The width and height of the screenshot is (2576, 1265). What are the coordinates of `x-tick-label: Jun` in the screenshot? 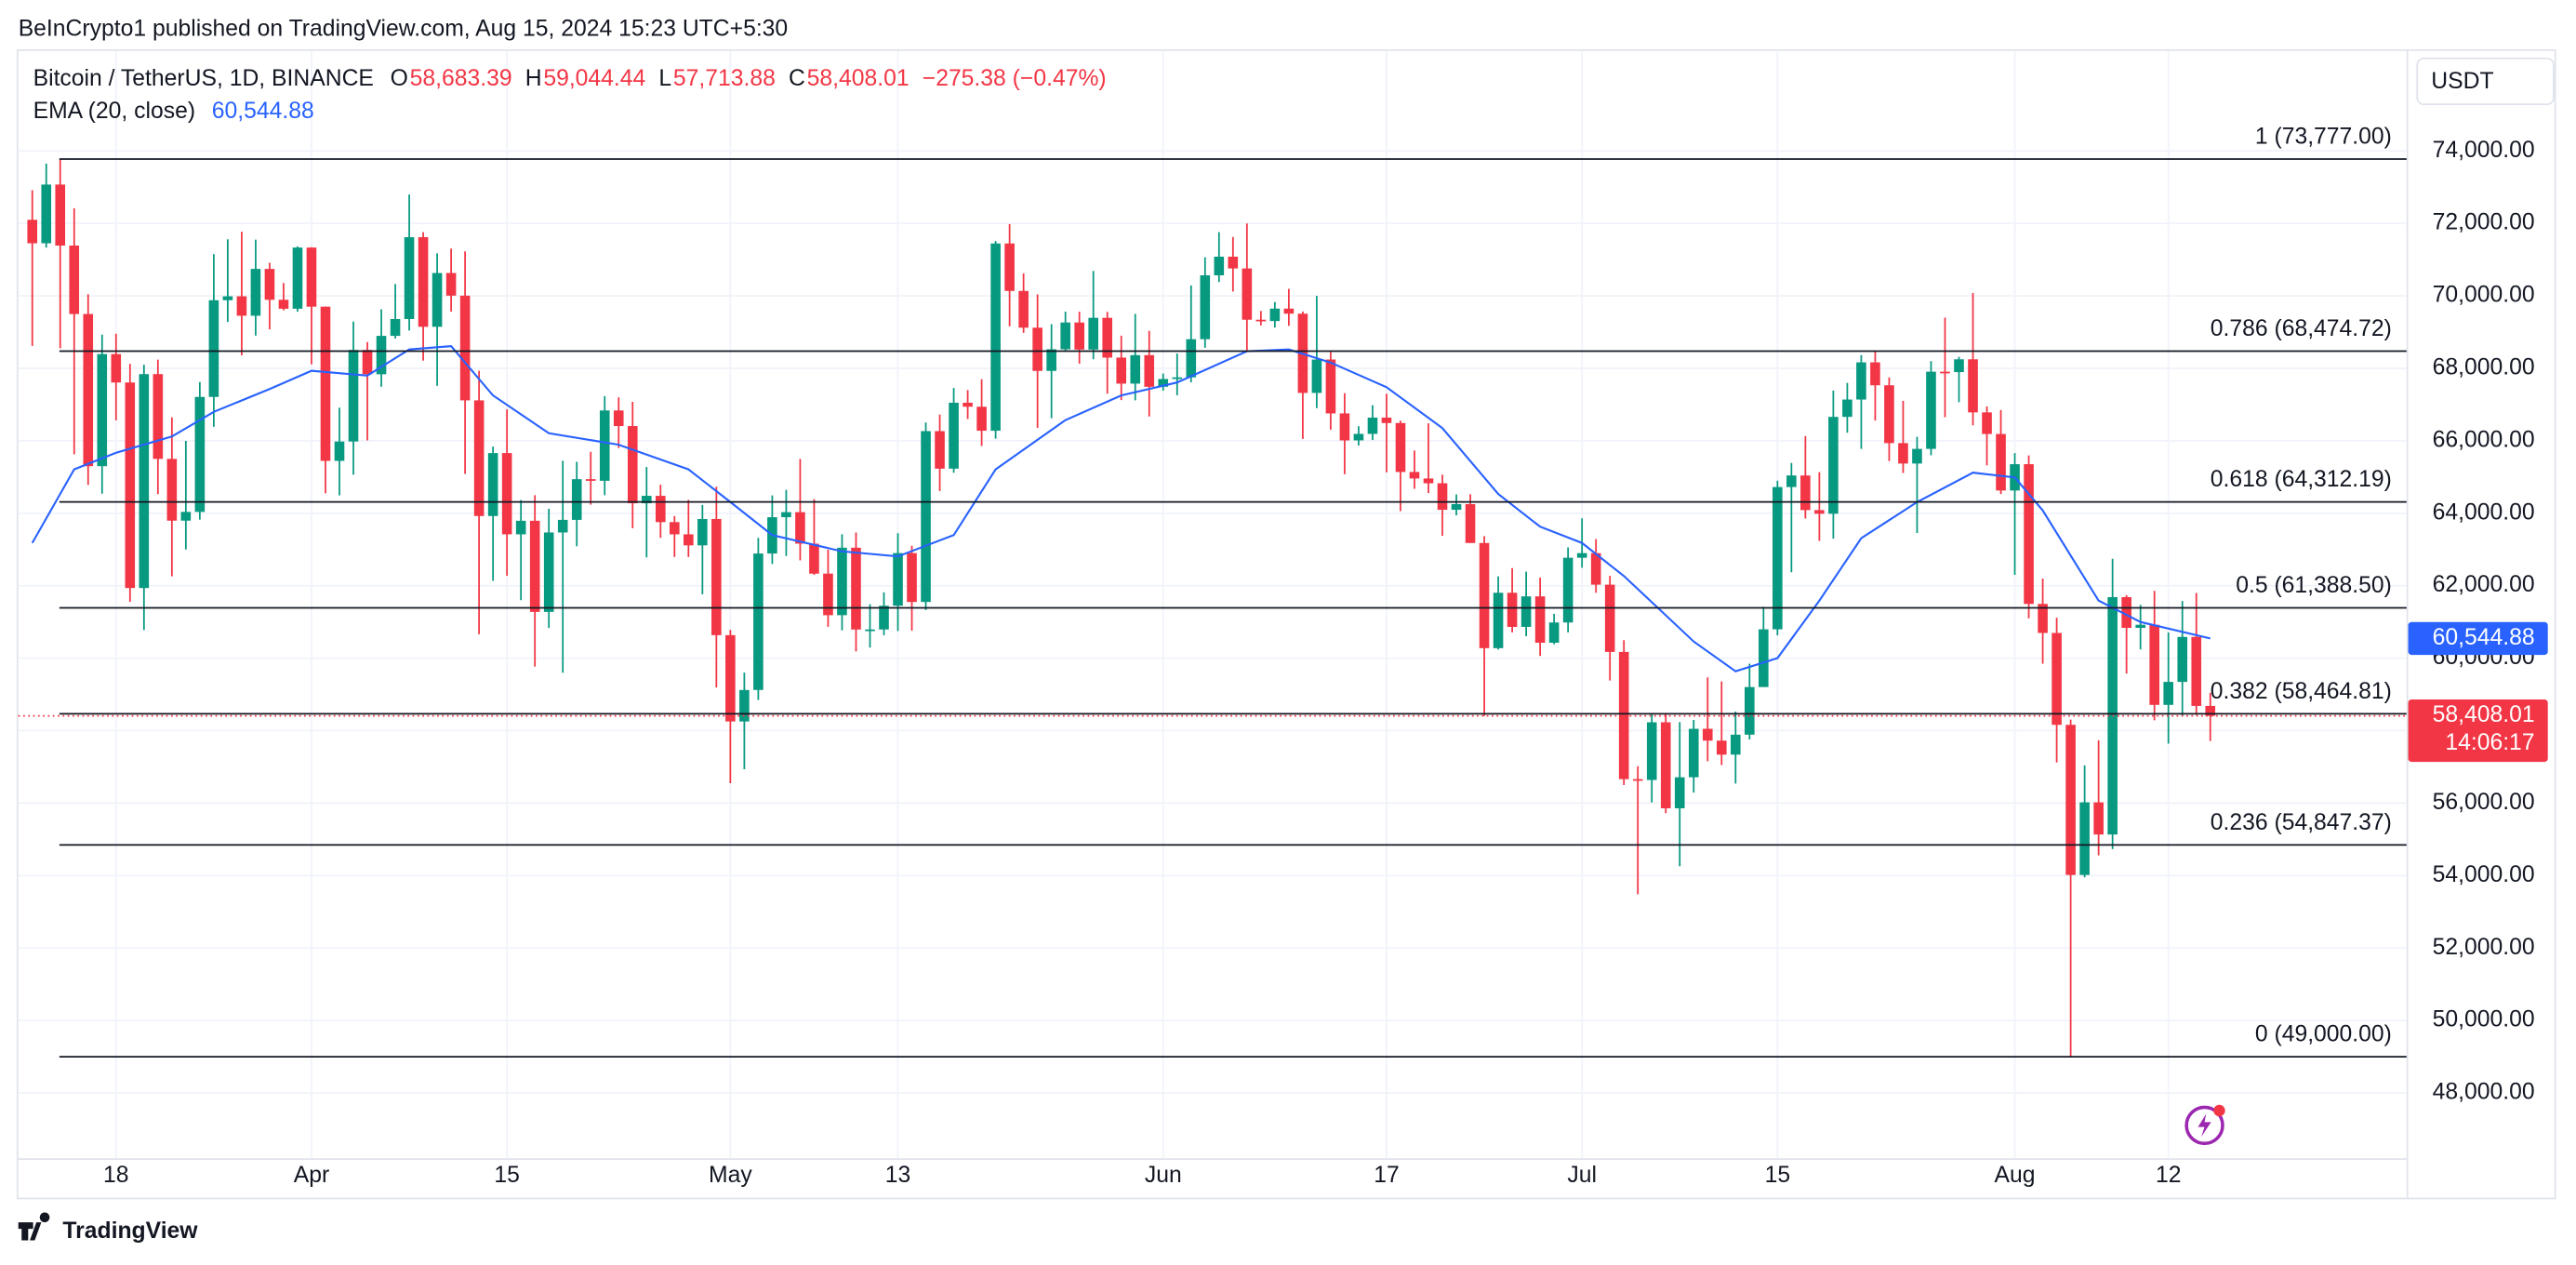 It's located at (1163, 1175).